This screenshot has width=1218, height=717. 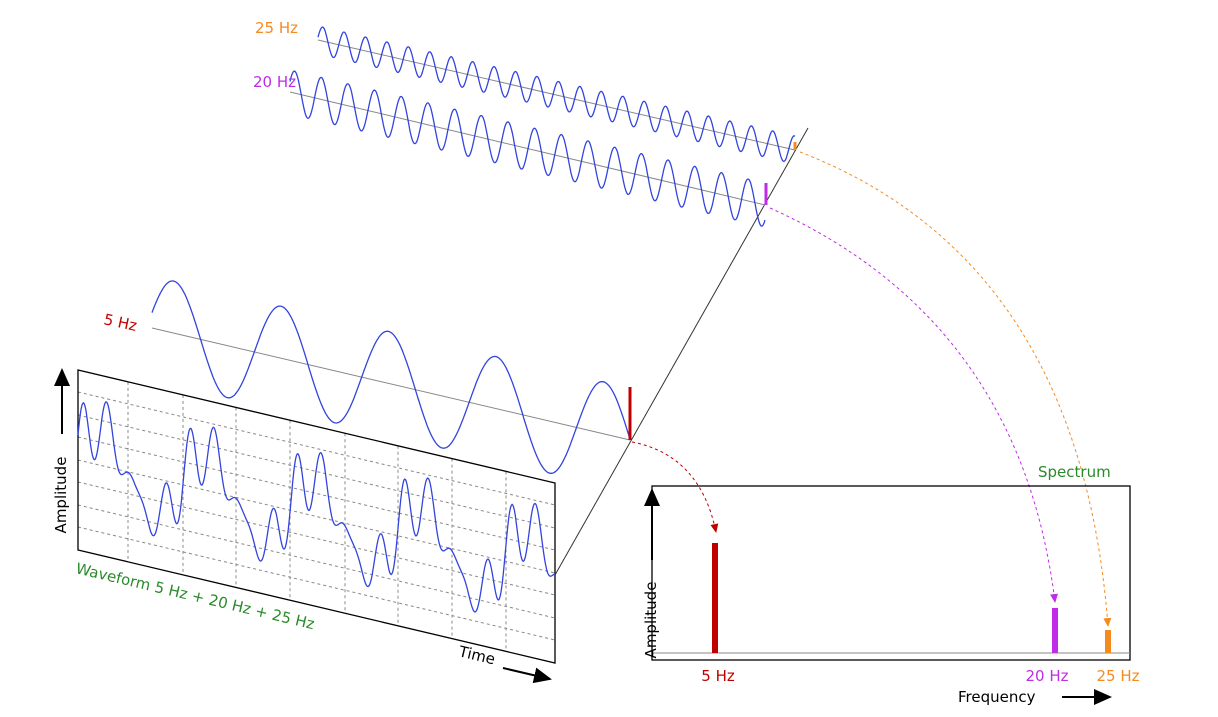 What do you see at coordinates (681, 351) in the screenshot?
I see `frequency-axis` at bounding box center [681, 351].